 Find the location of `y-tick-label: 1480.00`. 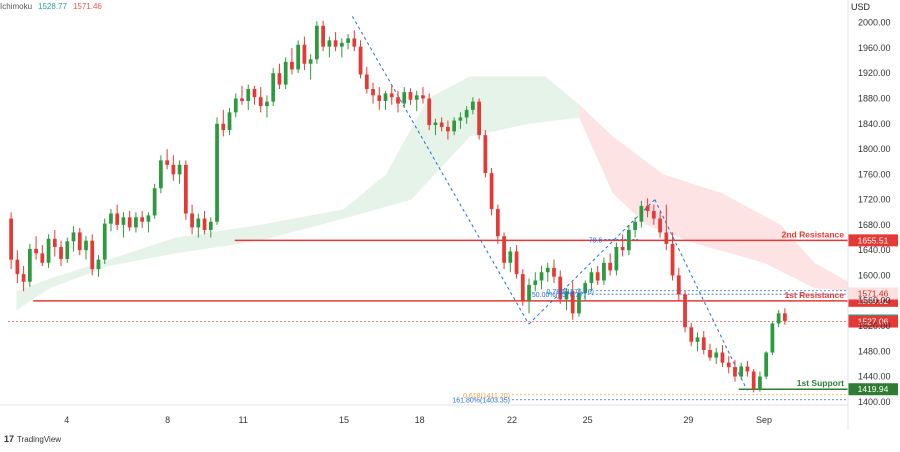

y-tick-label: 1480.00 is located at coordinates (874, 351).